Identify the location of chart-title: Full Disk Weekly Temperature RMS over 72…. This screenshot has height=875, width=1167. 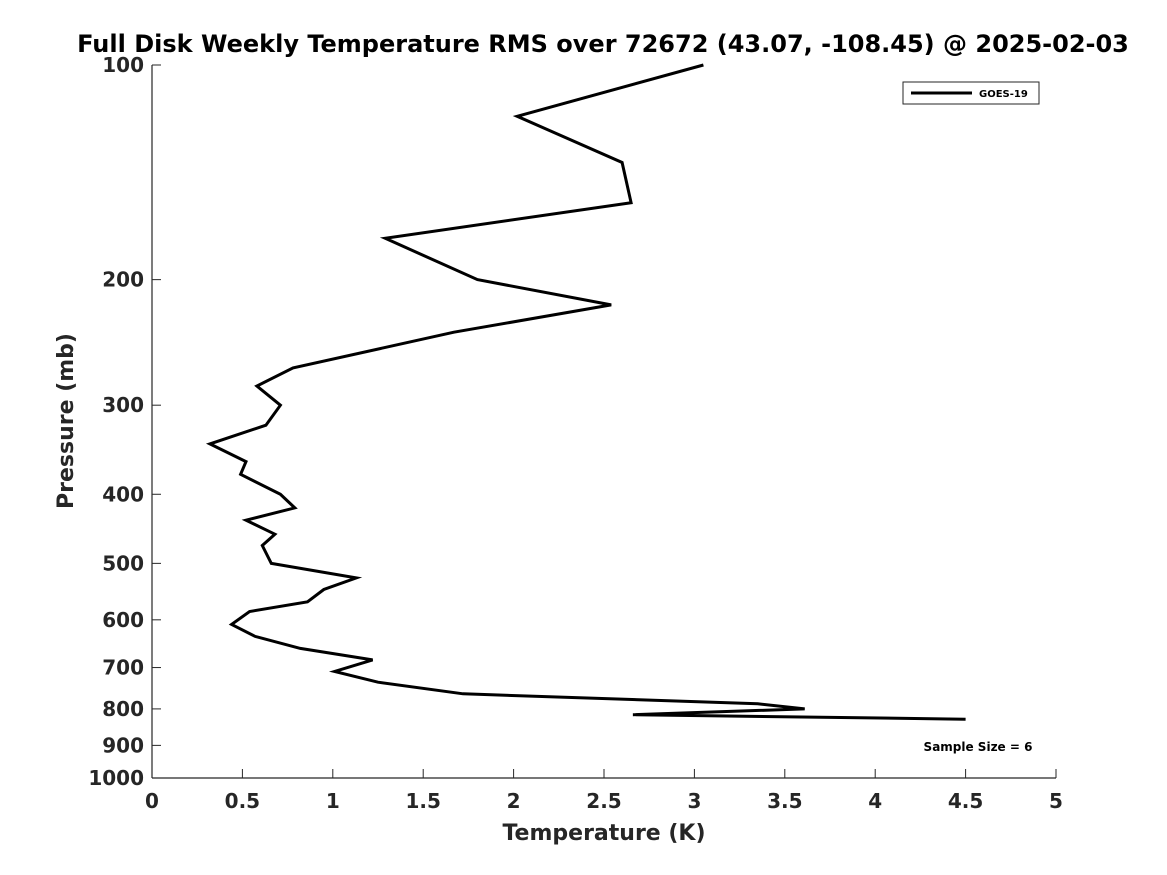
(603, 44).